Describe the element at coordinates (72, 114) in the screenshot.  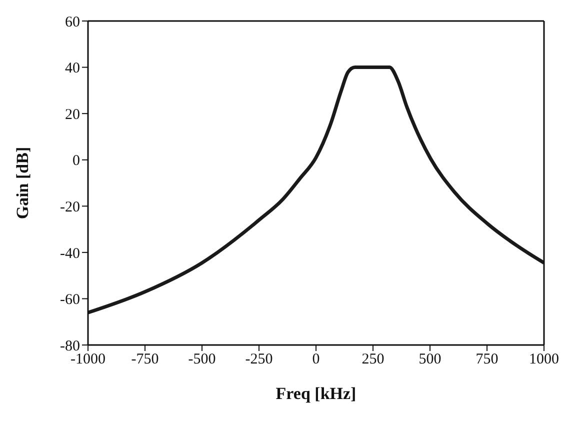
I see `y-tick-label: 20` at that location.